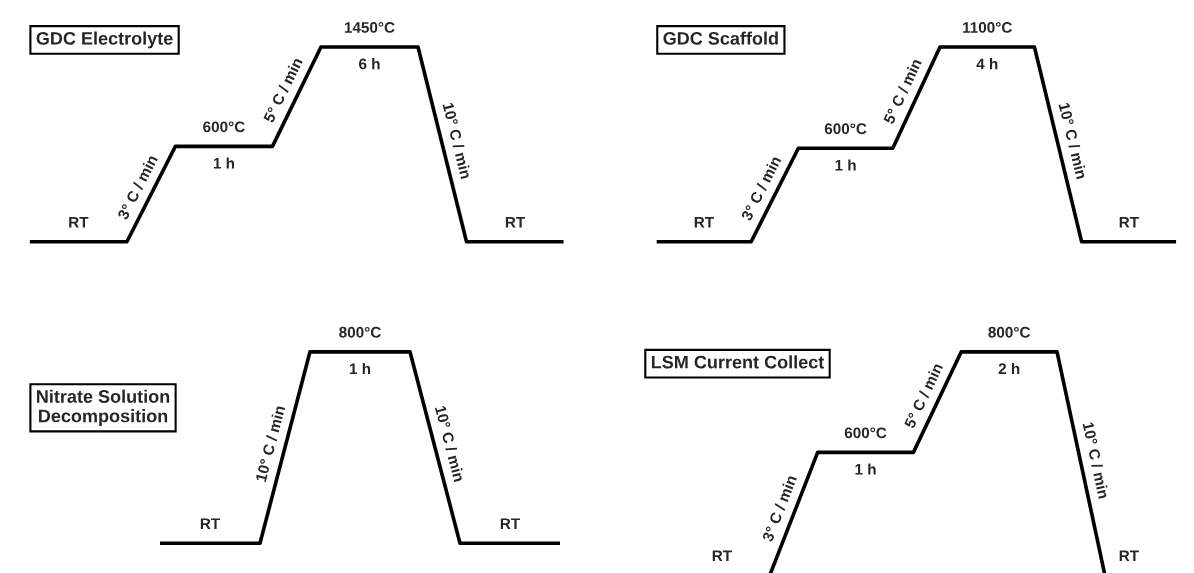 This screenshot has width=1194, height=573. I want to click on chart-title: GDC Scaffold, so click(720, 38).